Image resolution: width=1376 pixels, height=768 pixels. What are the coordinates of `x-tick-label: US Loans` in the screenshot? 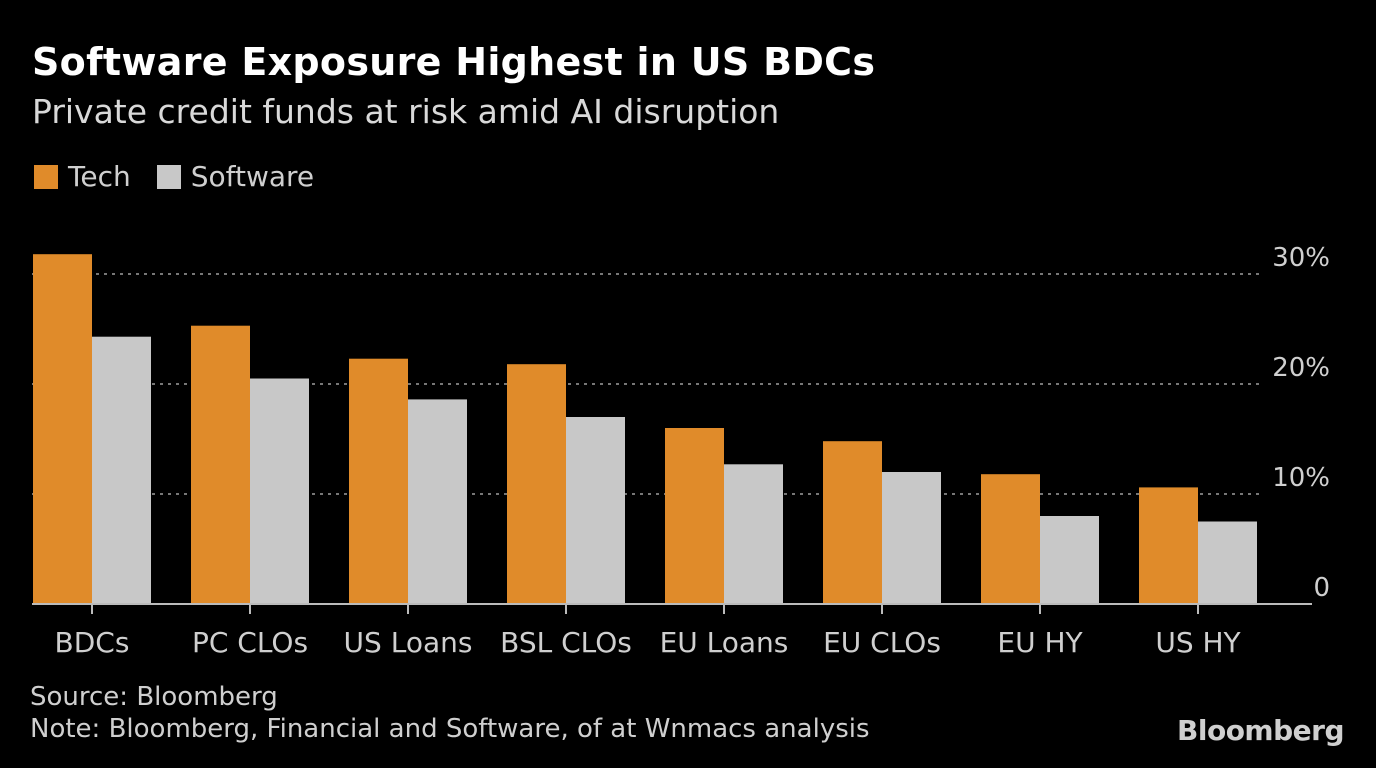 It's located at (408, 642).